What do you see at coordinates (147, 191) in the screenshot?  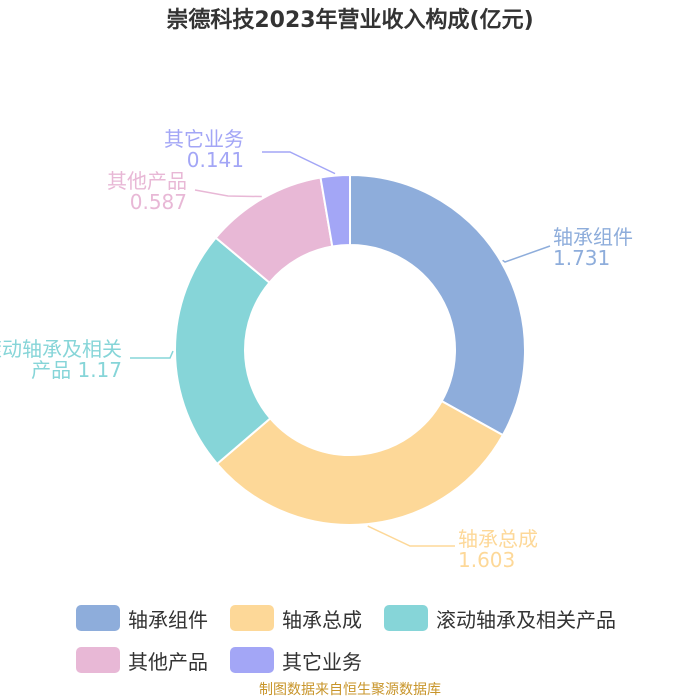 I see `slice-label: 其他产品 0.587` at bounding box center [147, 191].